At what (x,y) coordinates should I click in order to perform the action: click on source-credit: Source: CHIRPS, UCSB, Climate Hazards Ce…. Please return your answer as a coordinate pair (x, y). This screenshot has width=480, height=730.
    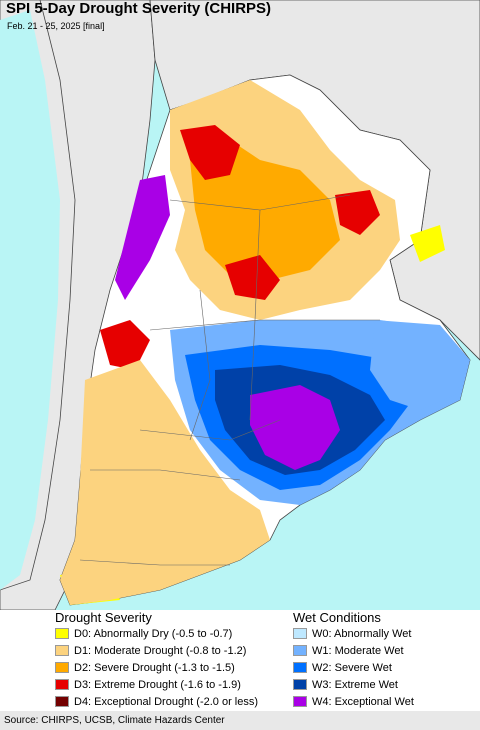
    Looking at the image, I should click on (114, 720).